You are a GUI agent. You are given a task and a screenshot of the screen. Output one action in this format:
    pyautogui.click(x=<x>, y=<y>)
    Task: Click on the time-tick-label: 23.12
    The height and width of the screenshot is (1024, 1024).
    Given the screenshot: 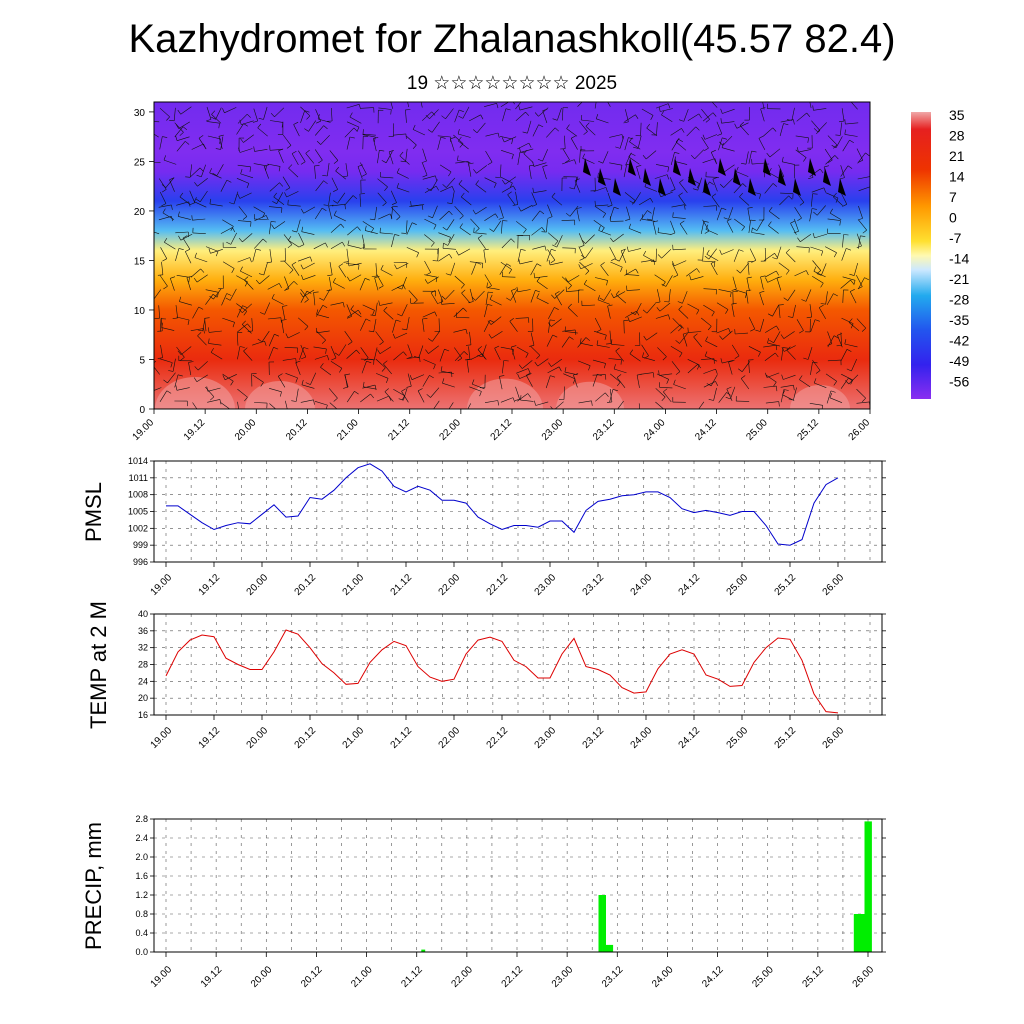 What is the action you would take?
    pyautogui.click(x=594, y=585)
    